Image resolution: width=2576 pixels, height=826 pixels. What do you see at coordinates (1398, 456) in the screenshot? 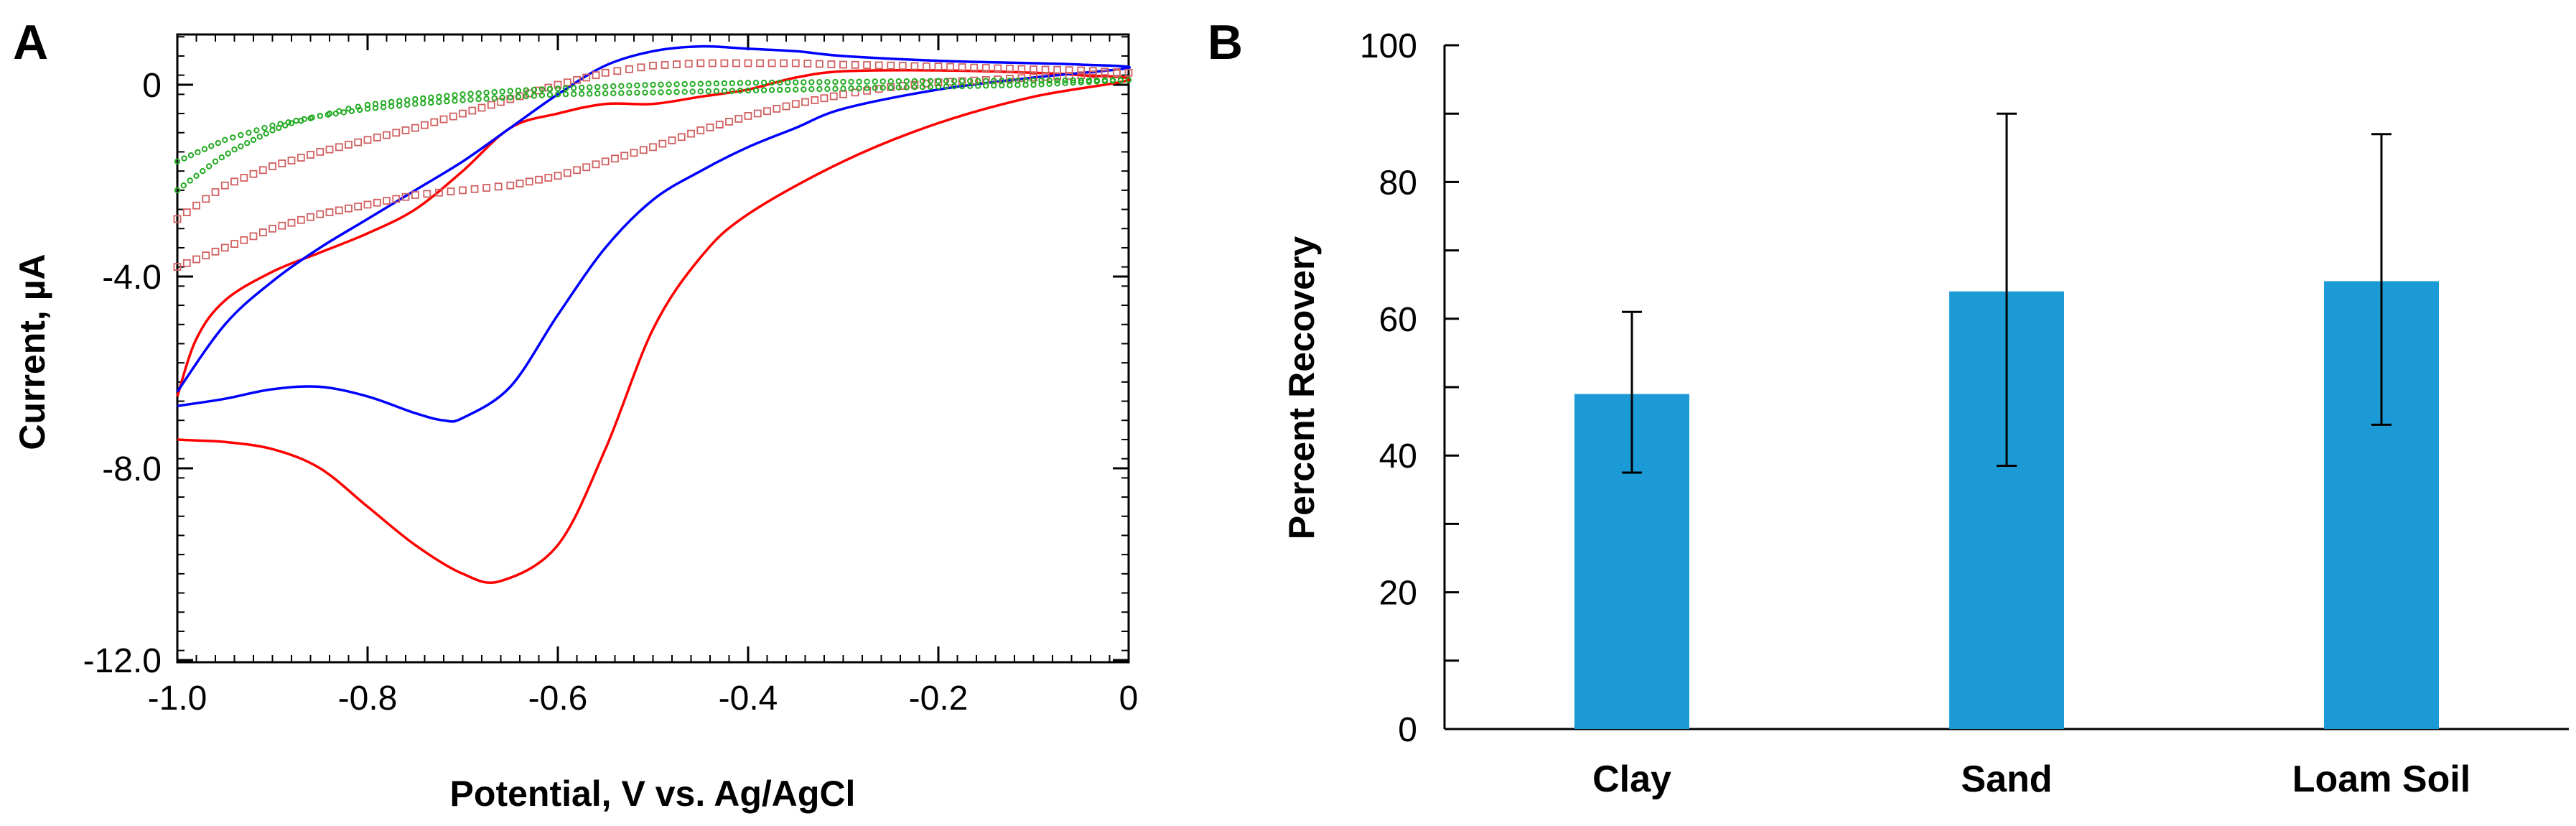
I see `y-tick-label-b: 40` at bounding box center [1398, 456].